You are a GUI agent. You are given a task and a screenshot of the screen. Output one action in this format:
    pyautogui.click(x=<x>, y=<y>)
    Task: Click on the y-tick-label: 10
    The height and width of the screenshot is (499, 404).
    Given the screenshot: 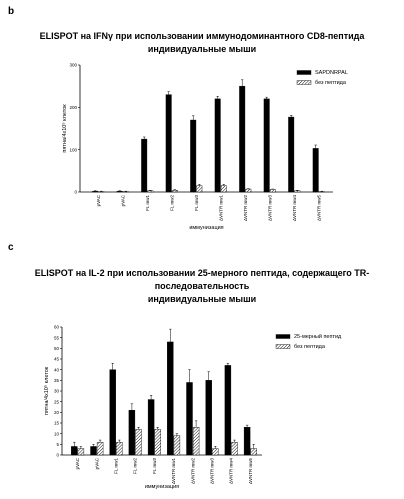 What is the action you would take?
    pyautogui.click(x=57, y=433)
    